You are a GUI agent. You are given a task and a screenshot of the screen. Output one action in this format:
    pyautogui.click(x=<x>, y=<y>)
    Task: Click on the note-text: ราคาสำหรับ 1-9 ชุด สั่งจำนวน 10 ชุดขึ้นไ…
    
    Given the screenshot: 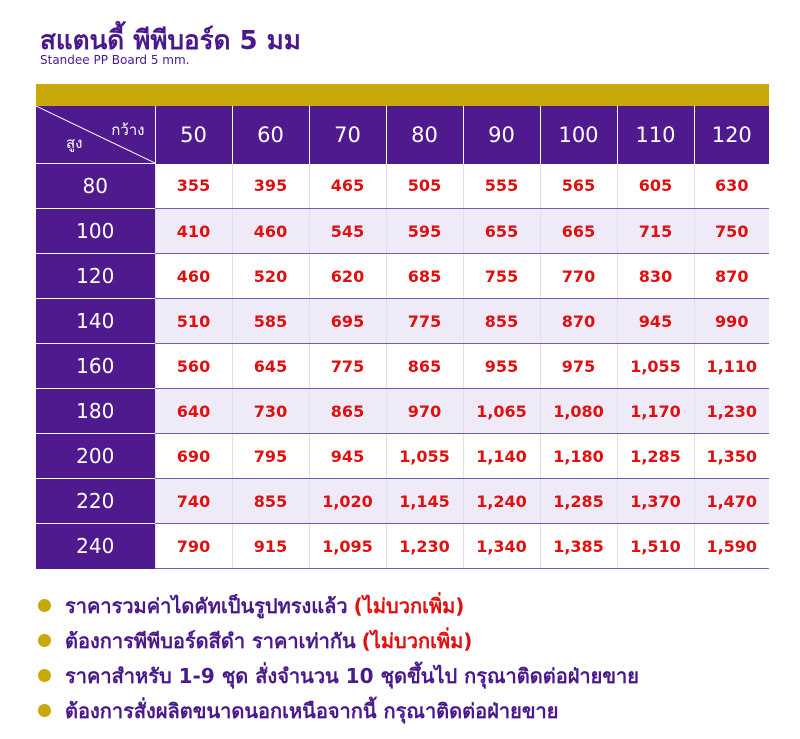 What is the action you would take?
    pyautogui.click(x=352, y=675)
    